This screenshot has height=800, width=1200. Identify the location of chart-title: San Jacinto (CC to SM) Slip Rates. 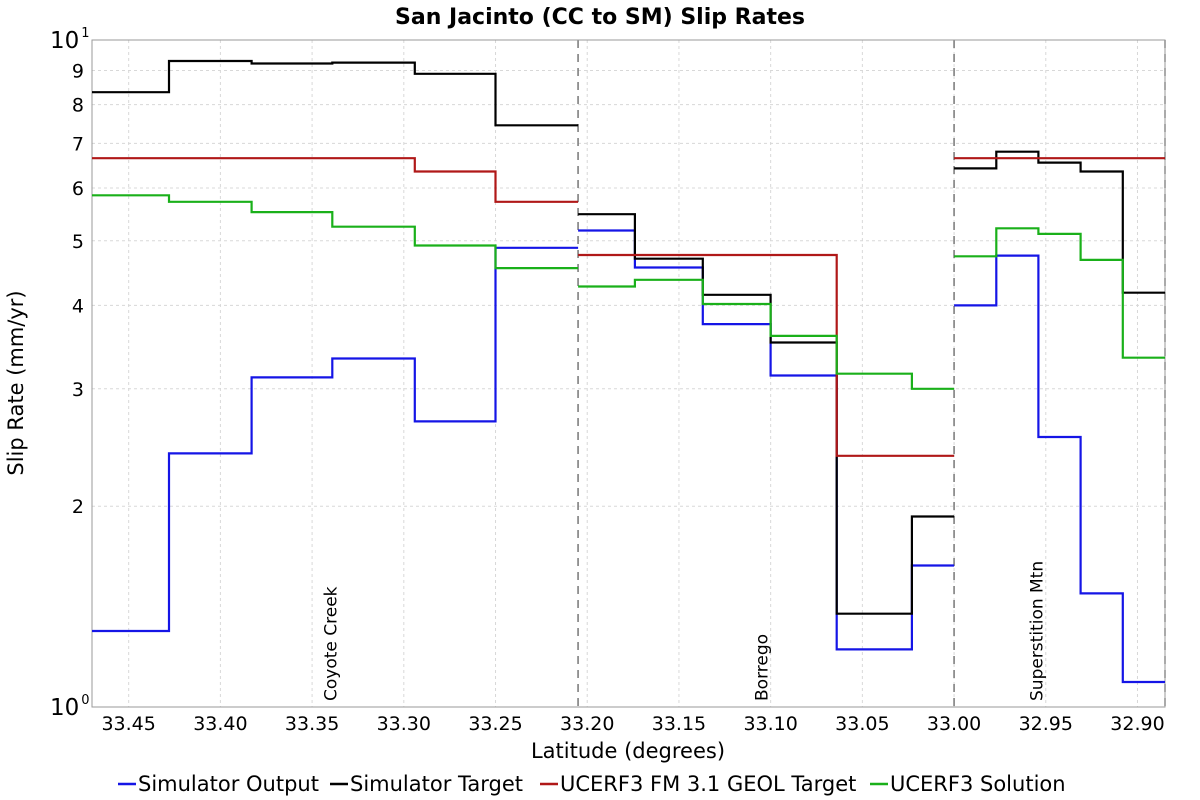
(600, 17).